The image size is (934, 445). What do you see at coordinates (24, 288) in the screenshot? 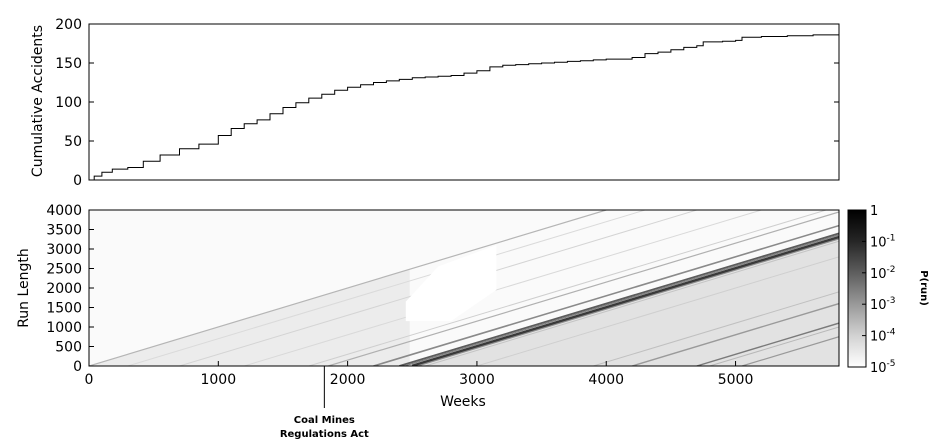
I see `bottom-y-axis-label: Run Length` at bounding box center [24, 288].